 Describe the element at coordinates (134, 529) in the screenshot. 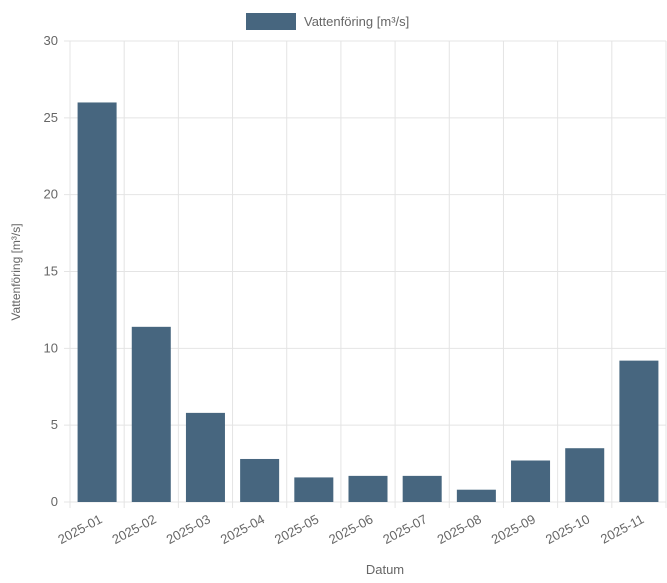

I see `x-tick-label: 2025-02` at that location.